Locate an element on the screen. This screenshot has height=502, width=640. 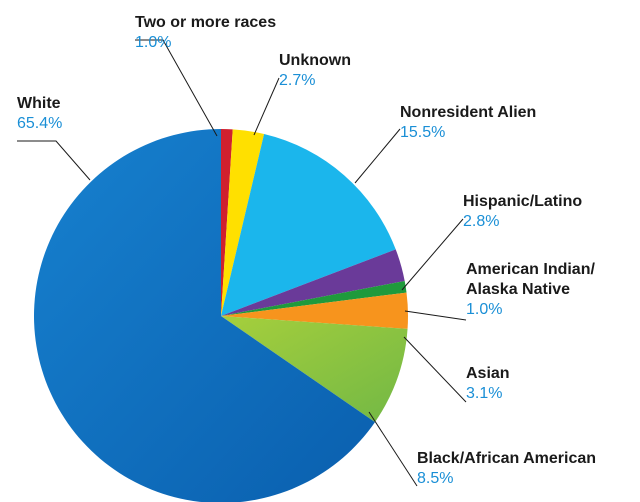
slice-value-white: 65.4% is located at coordinates (39, 123).